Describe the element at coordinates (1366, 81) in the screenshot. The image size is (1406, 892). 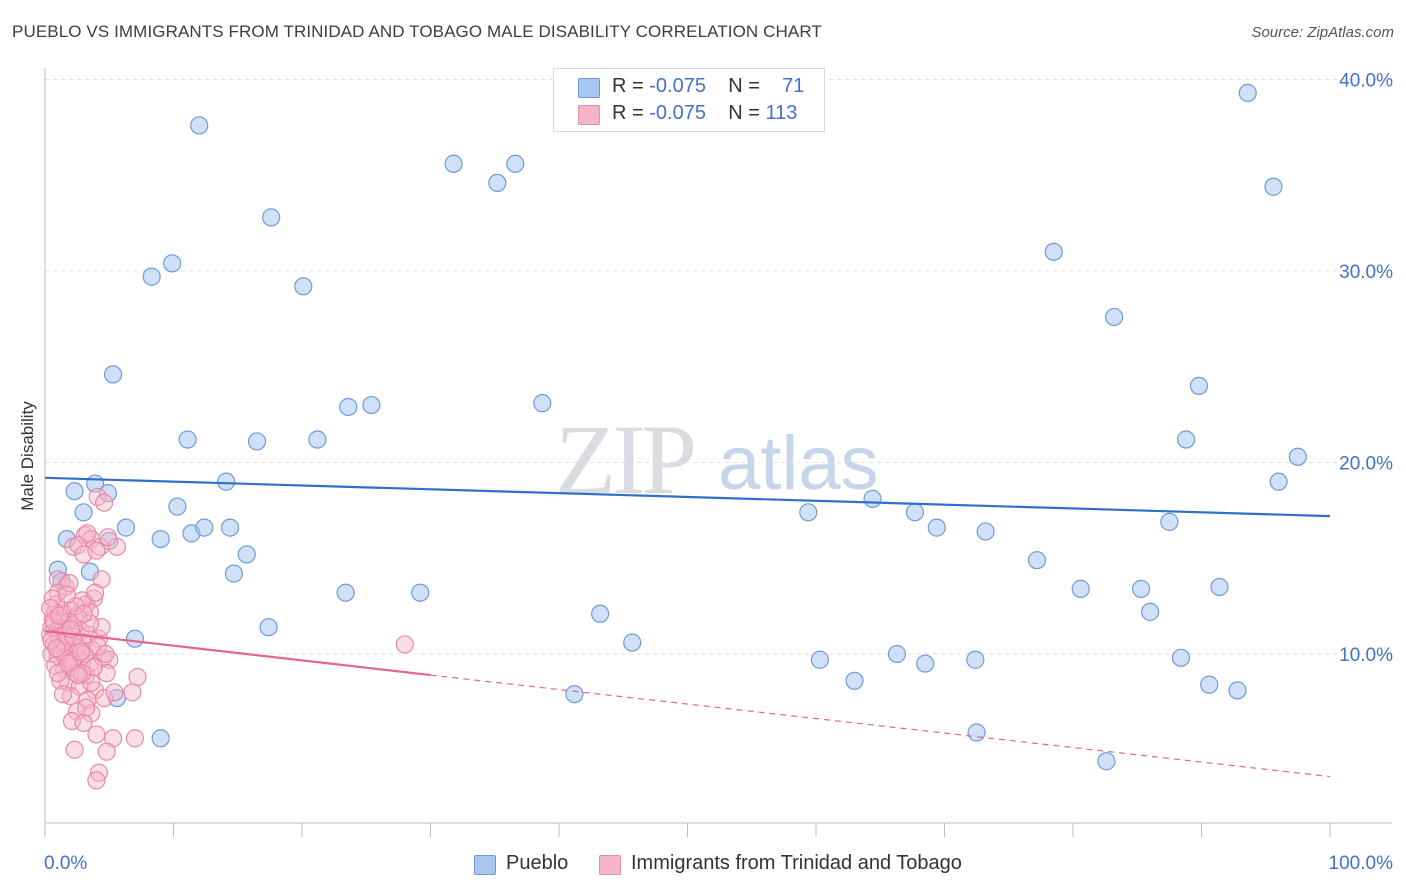
I see `y-tick-label-3: 40.0%` at that location.